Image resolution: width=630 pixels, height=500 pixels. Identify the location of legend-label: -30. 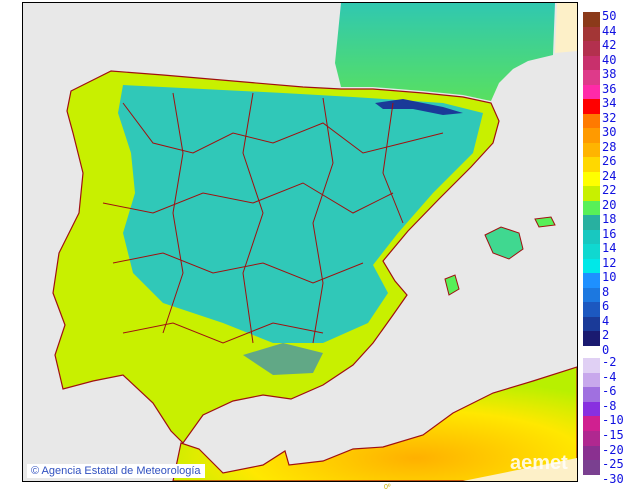
(613, 478).